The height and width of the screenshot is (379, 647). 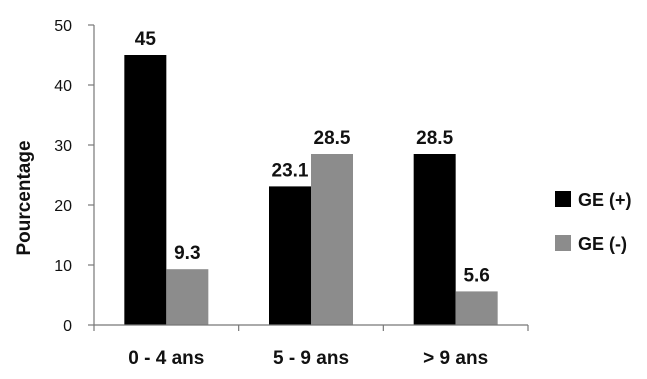 What do you see at coordinates (63, 86) in the screenshot?
I see `y-tick-label: 40` at bounding box center [63, 86].